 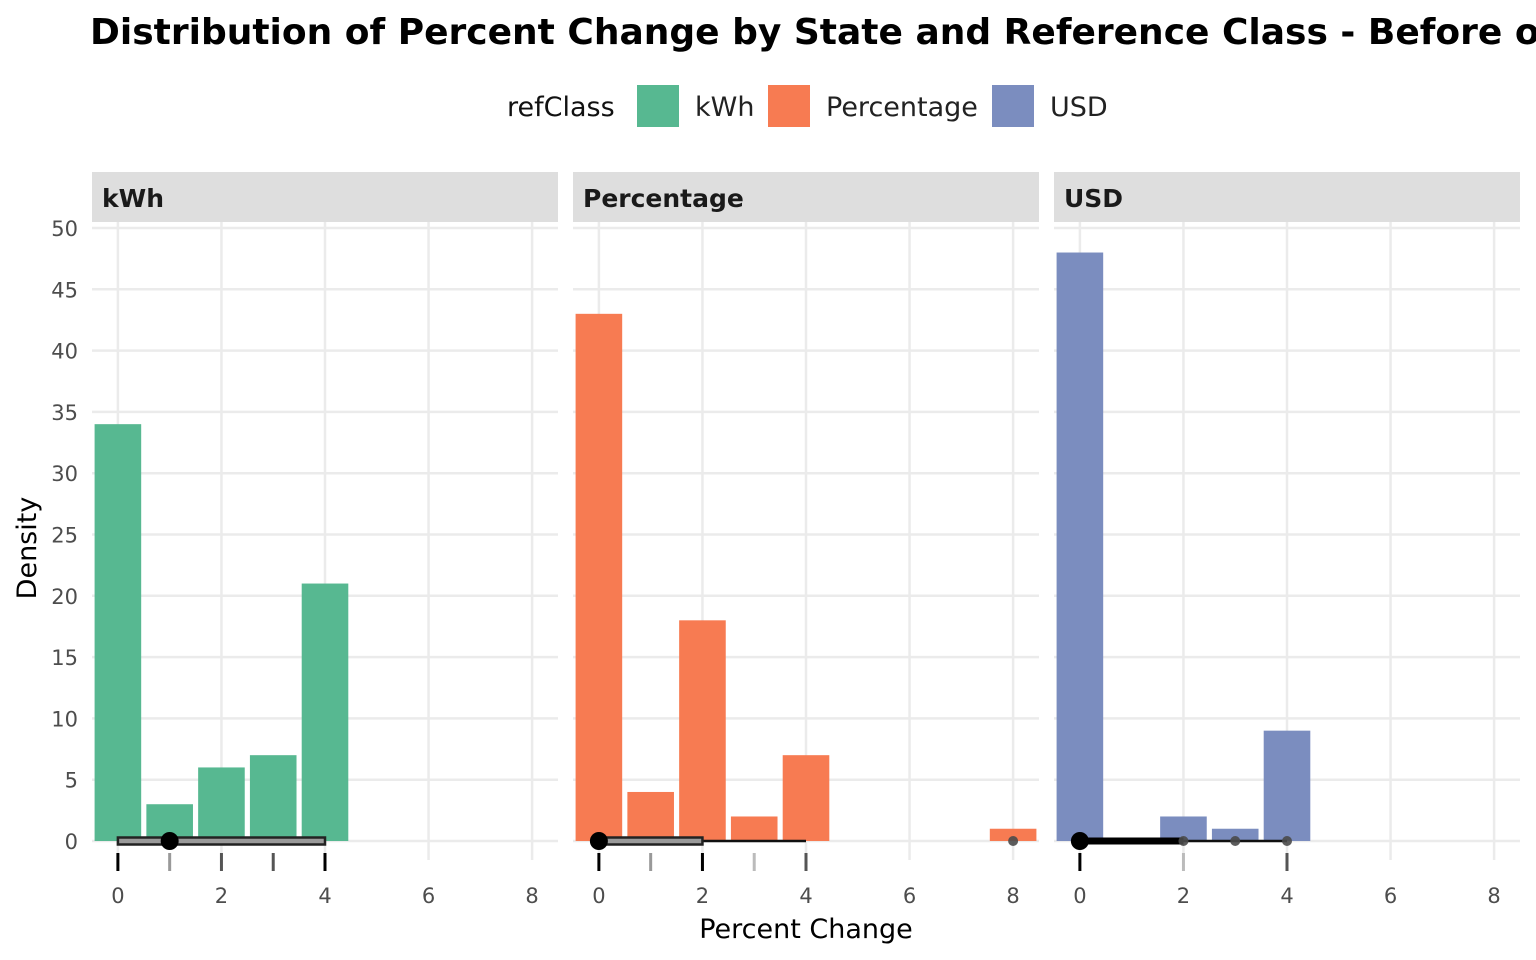 What do you see at coordinates (902, 107) in the screenshot?
I see `legend-label-percentage: Percentage` at bounding box center [902, 107].